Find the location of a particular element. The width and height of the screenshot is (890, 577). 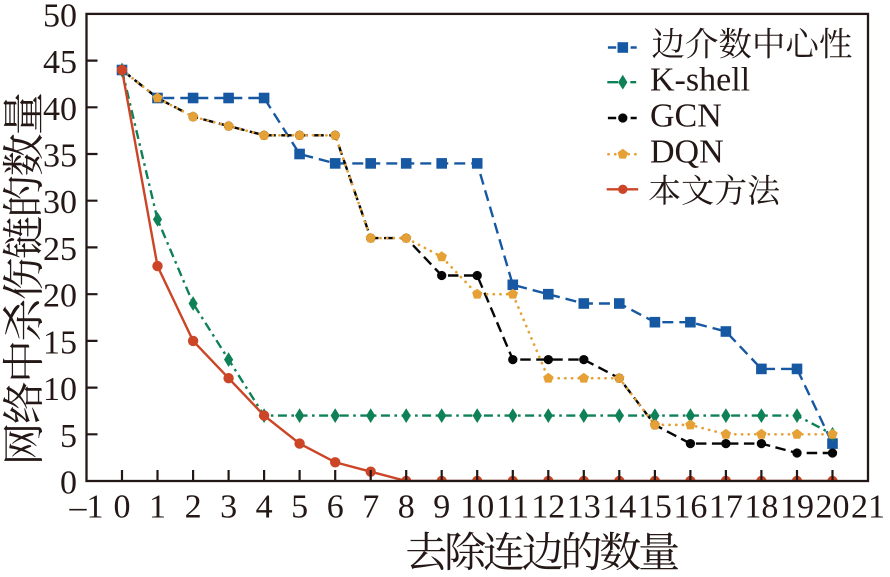

svg-text: 14 is located at coordinates (619, 506).